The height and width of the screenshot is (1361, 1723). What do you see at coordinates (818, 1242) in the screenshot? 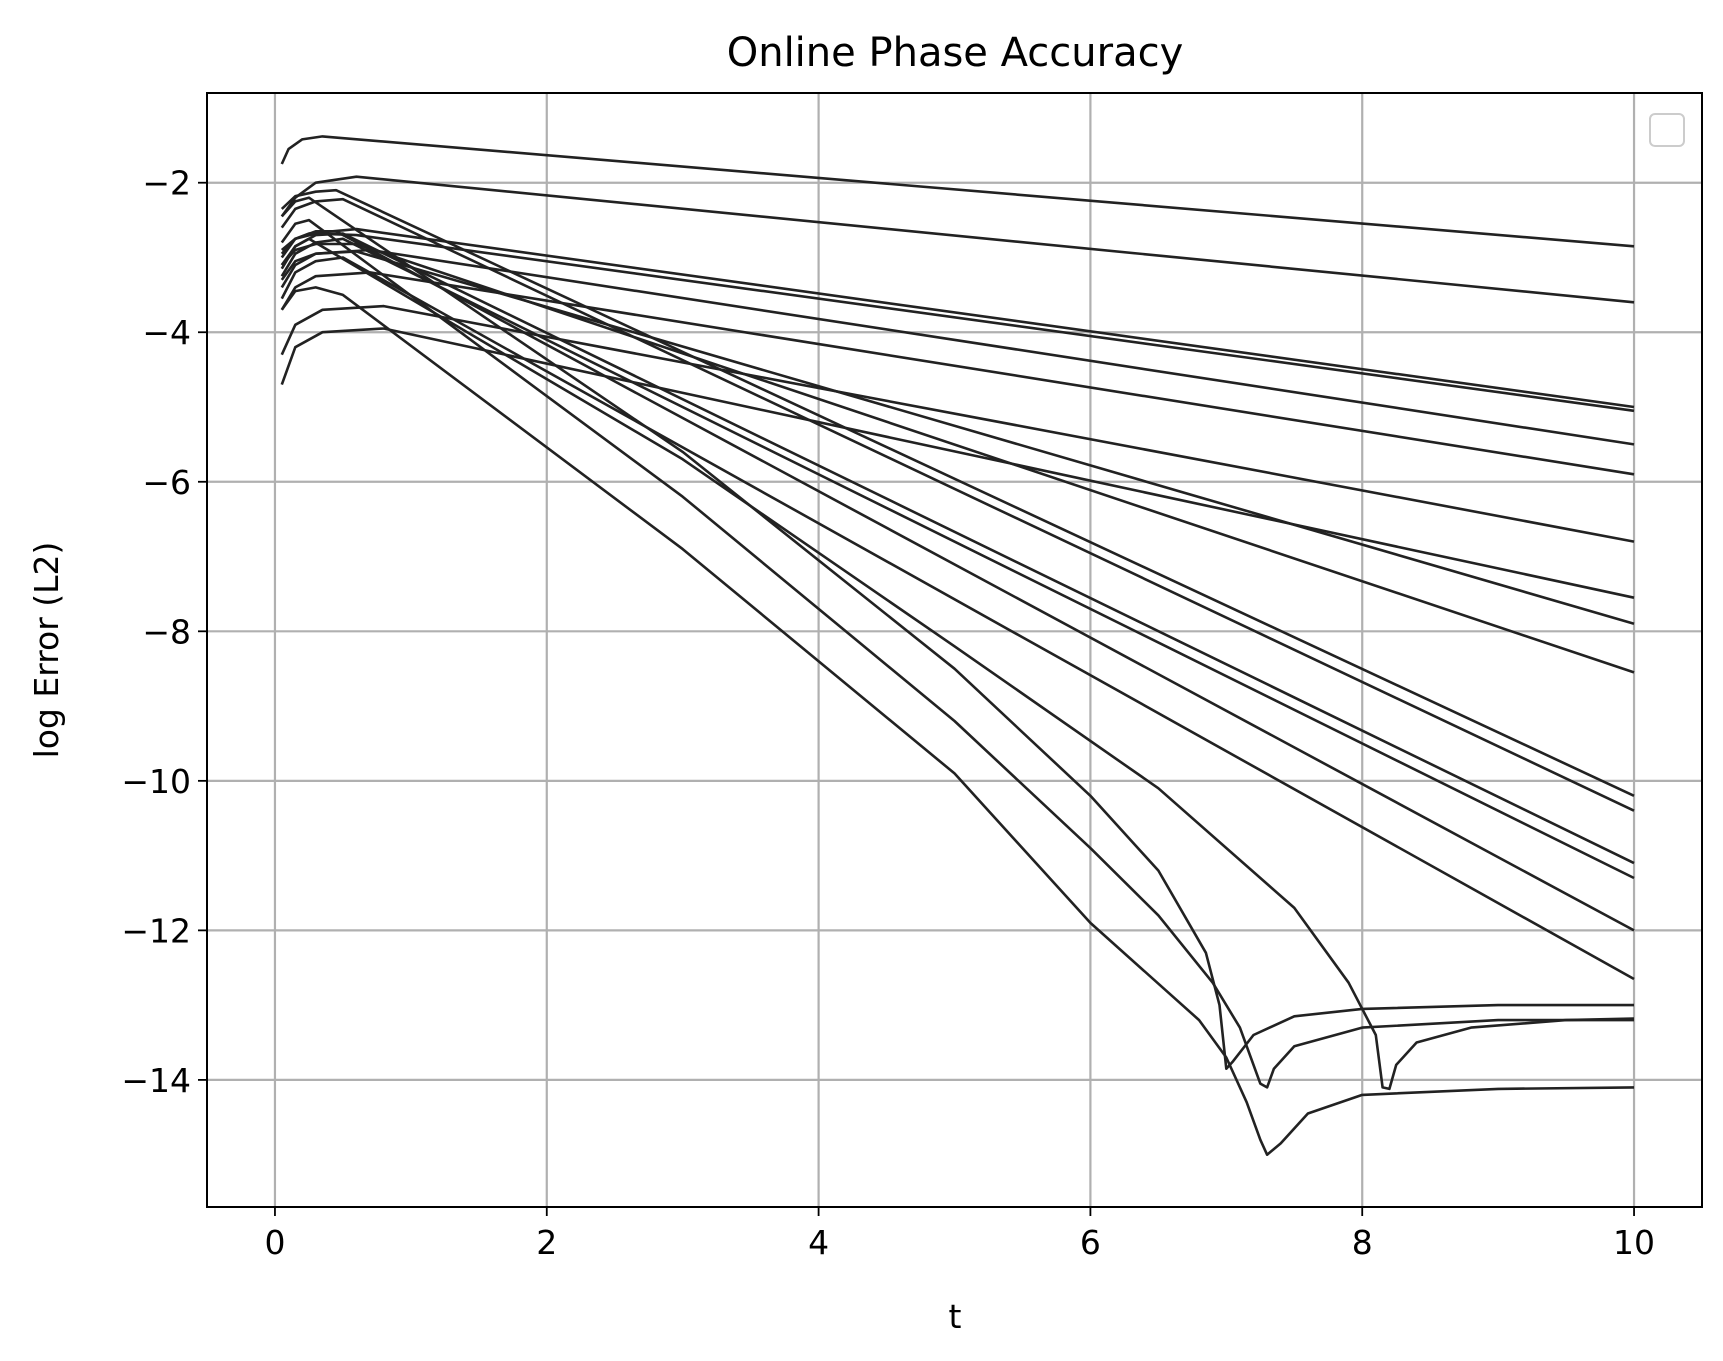
I see `x-tick-label: 4` at bounding box center [818, 1242].